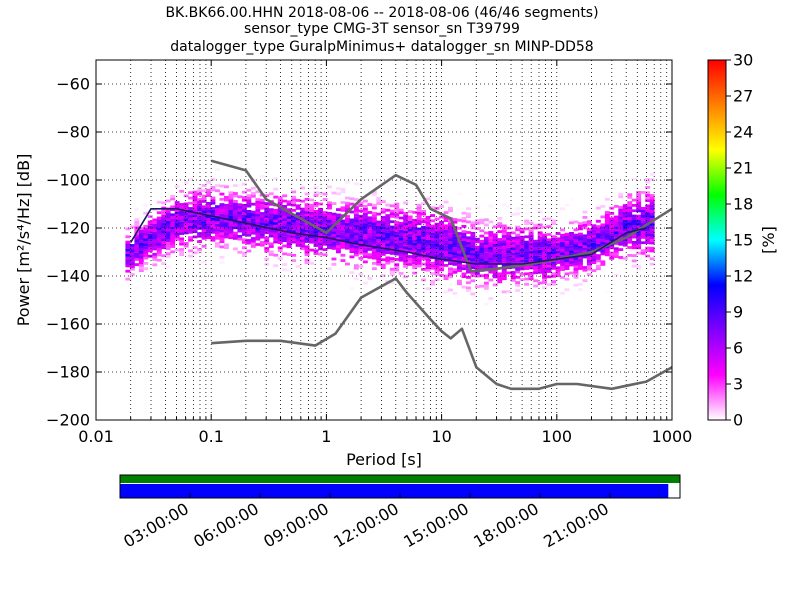 This screenshot has width=800, height=600. I want to click on mode-line, so click(388, 236).